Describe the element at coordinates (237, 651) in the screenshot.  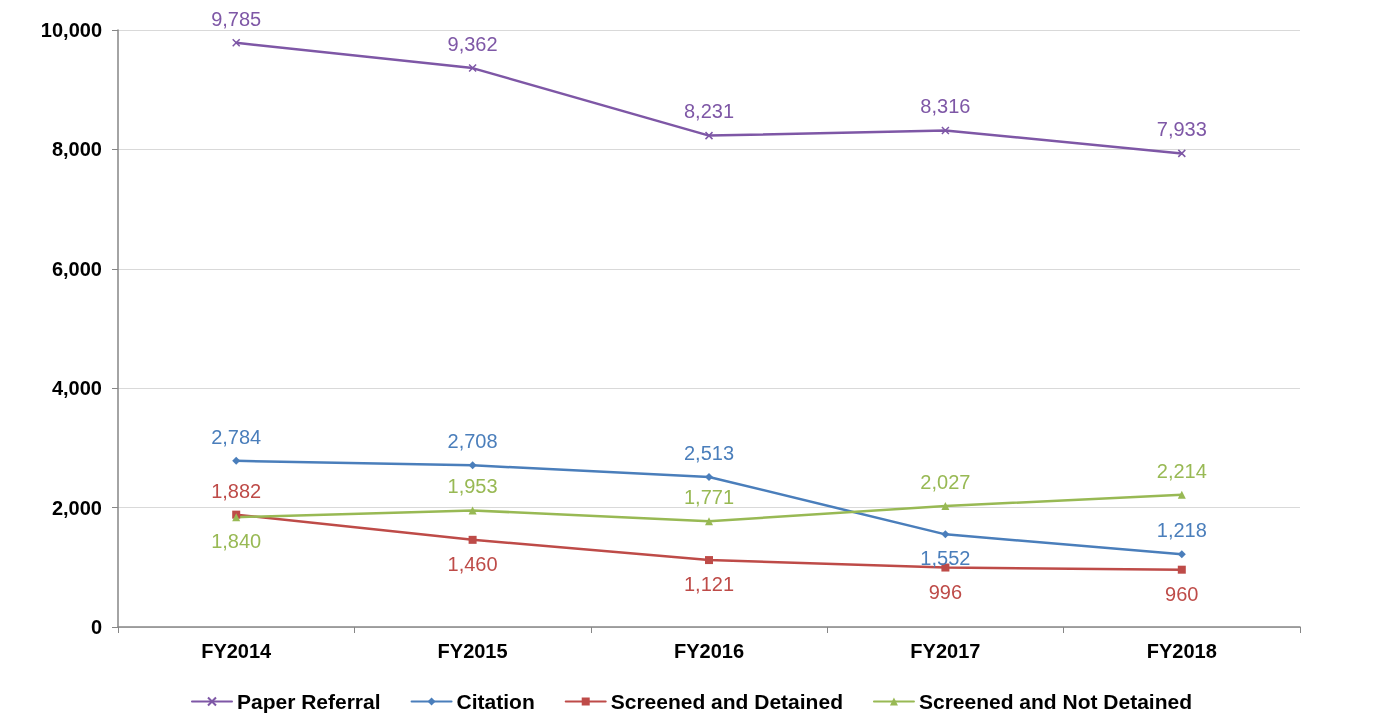
I see `x-tick-label: FY2014` at that location.